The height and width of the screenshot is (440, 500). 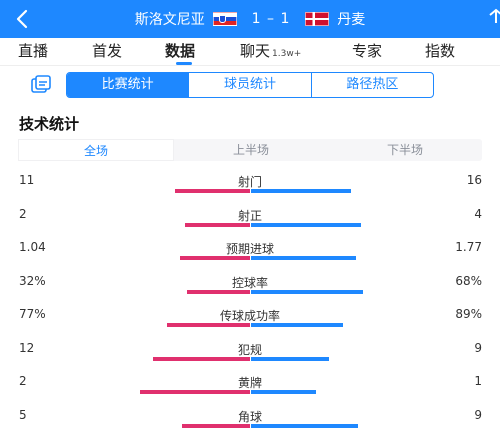 What do you see at coordinates (404, 150) in the screenshot?
I see `period-second-half: 下半场` at bounding box center [404, 150].